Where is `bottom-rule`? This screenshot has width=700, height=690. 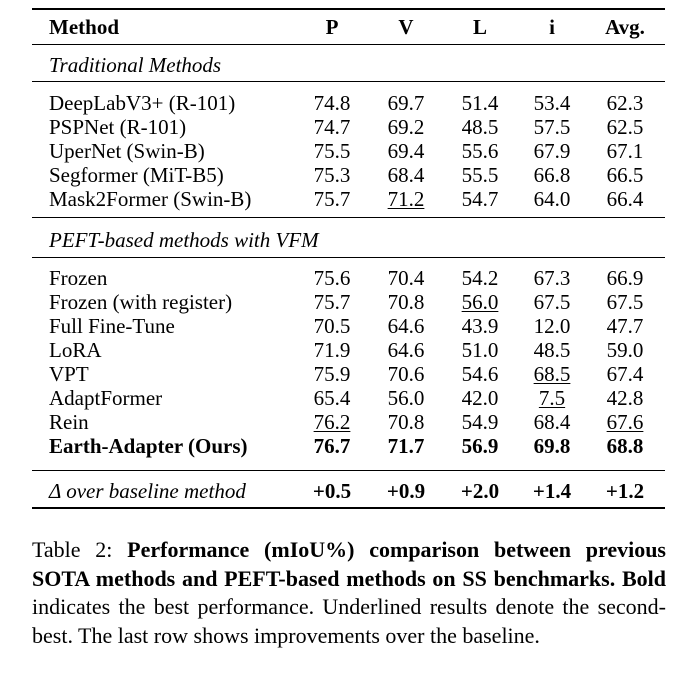 bottom-rule is located at coordinates (348, 508).